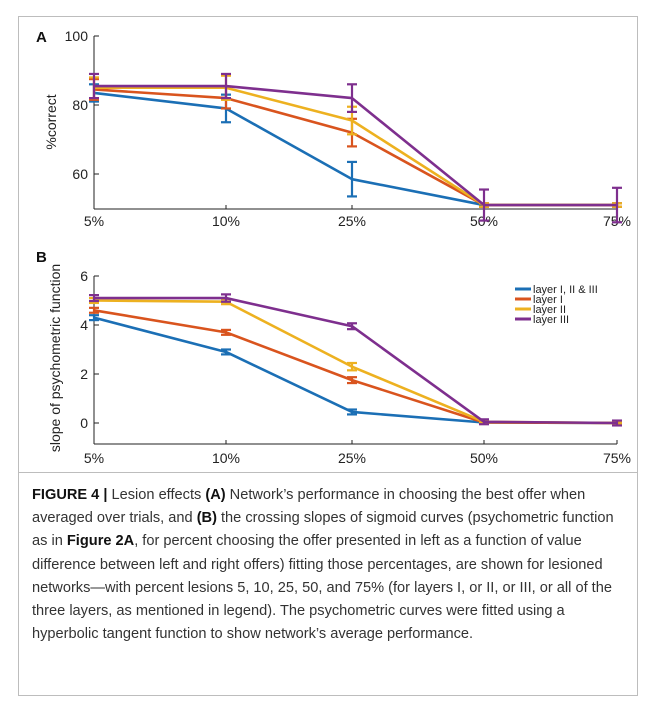  What do you see at coordinates (51, 121) in the screenshot?
I see `y-axis-label-a: %correct` at bounding box center [51, 121].